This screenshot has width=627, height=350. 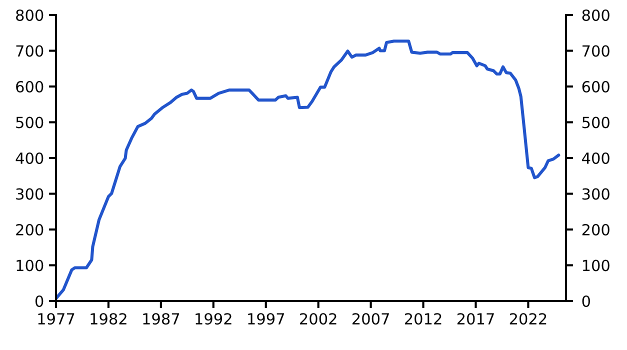 What do you see at coordinates (596, 194) in the screenshot?
I see `y2-tick-label: 300` at bounding box center [596, 194].